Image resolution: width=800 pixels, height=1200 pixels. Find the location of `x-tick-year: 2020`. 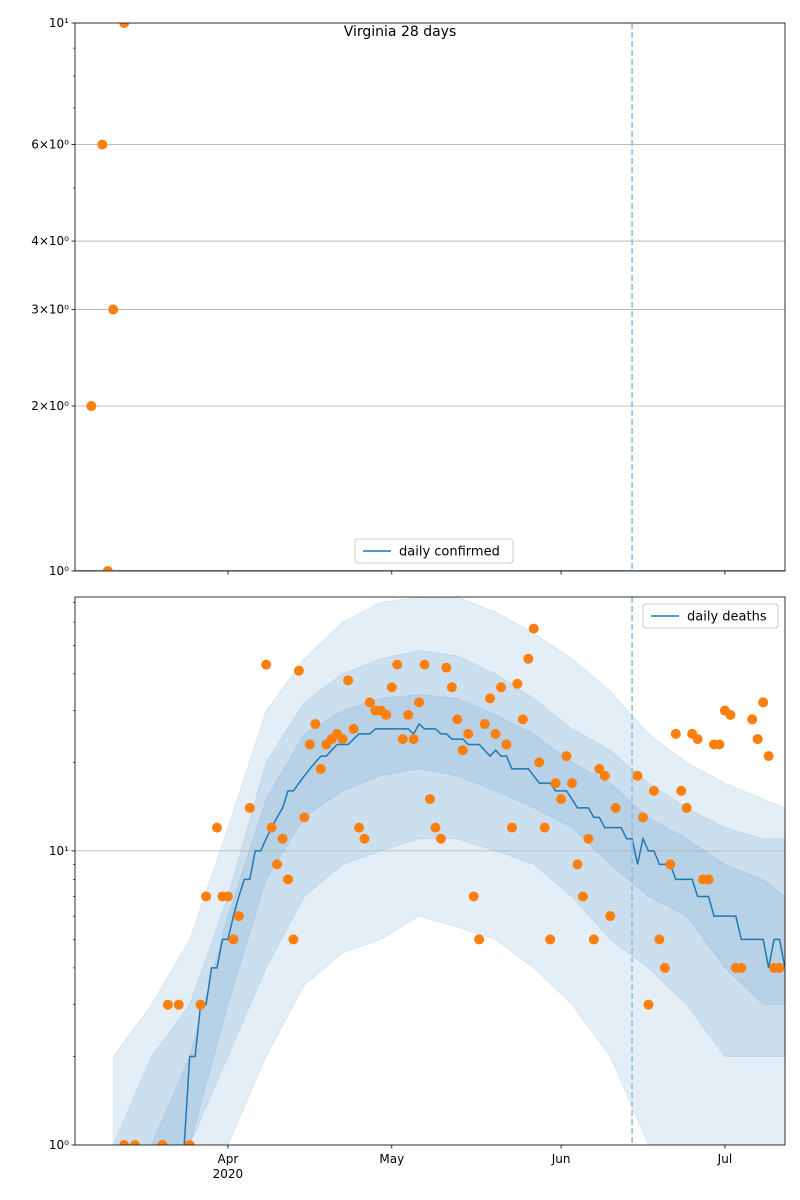

x-tick-year: 2020 is located at coordinates (228, 1174).